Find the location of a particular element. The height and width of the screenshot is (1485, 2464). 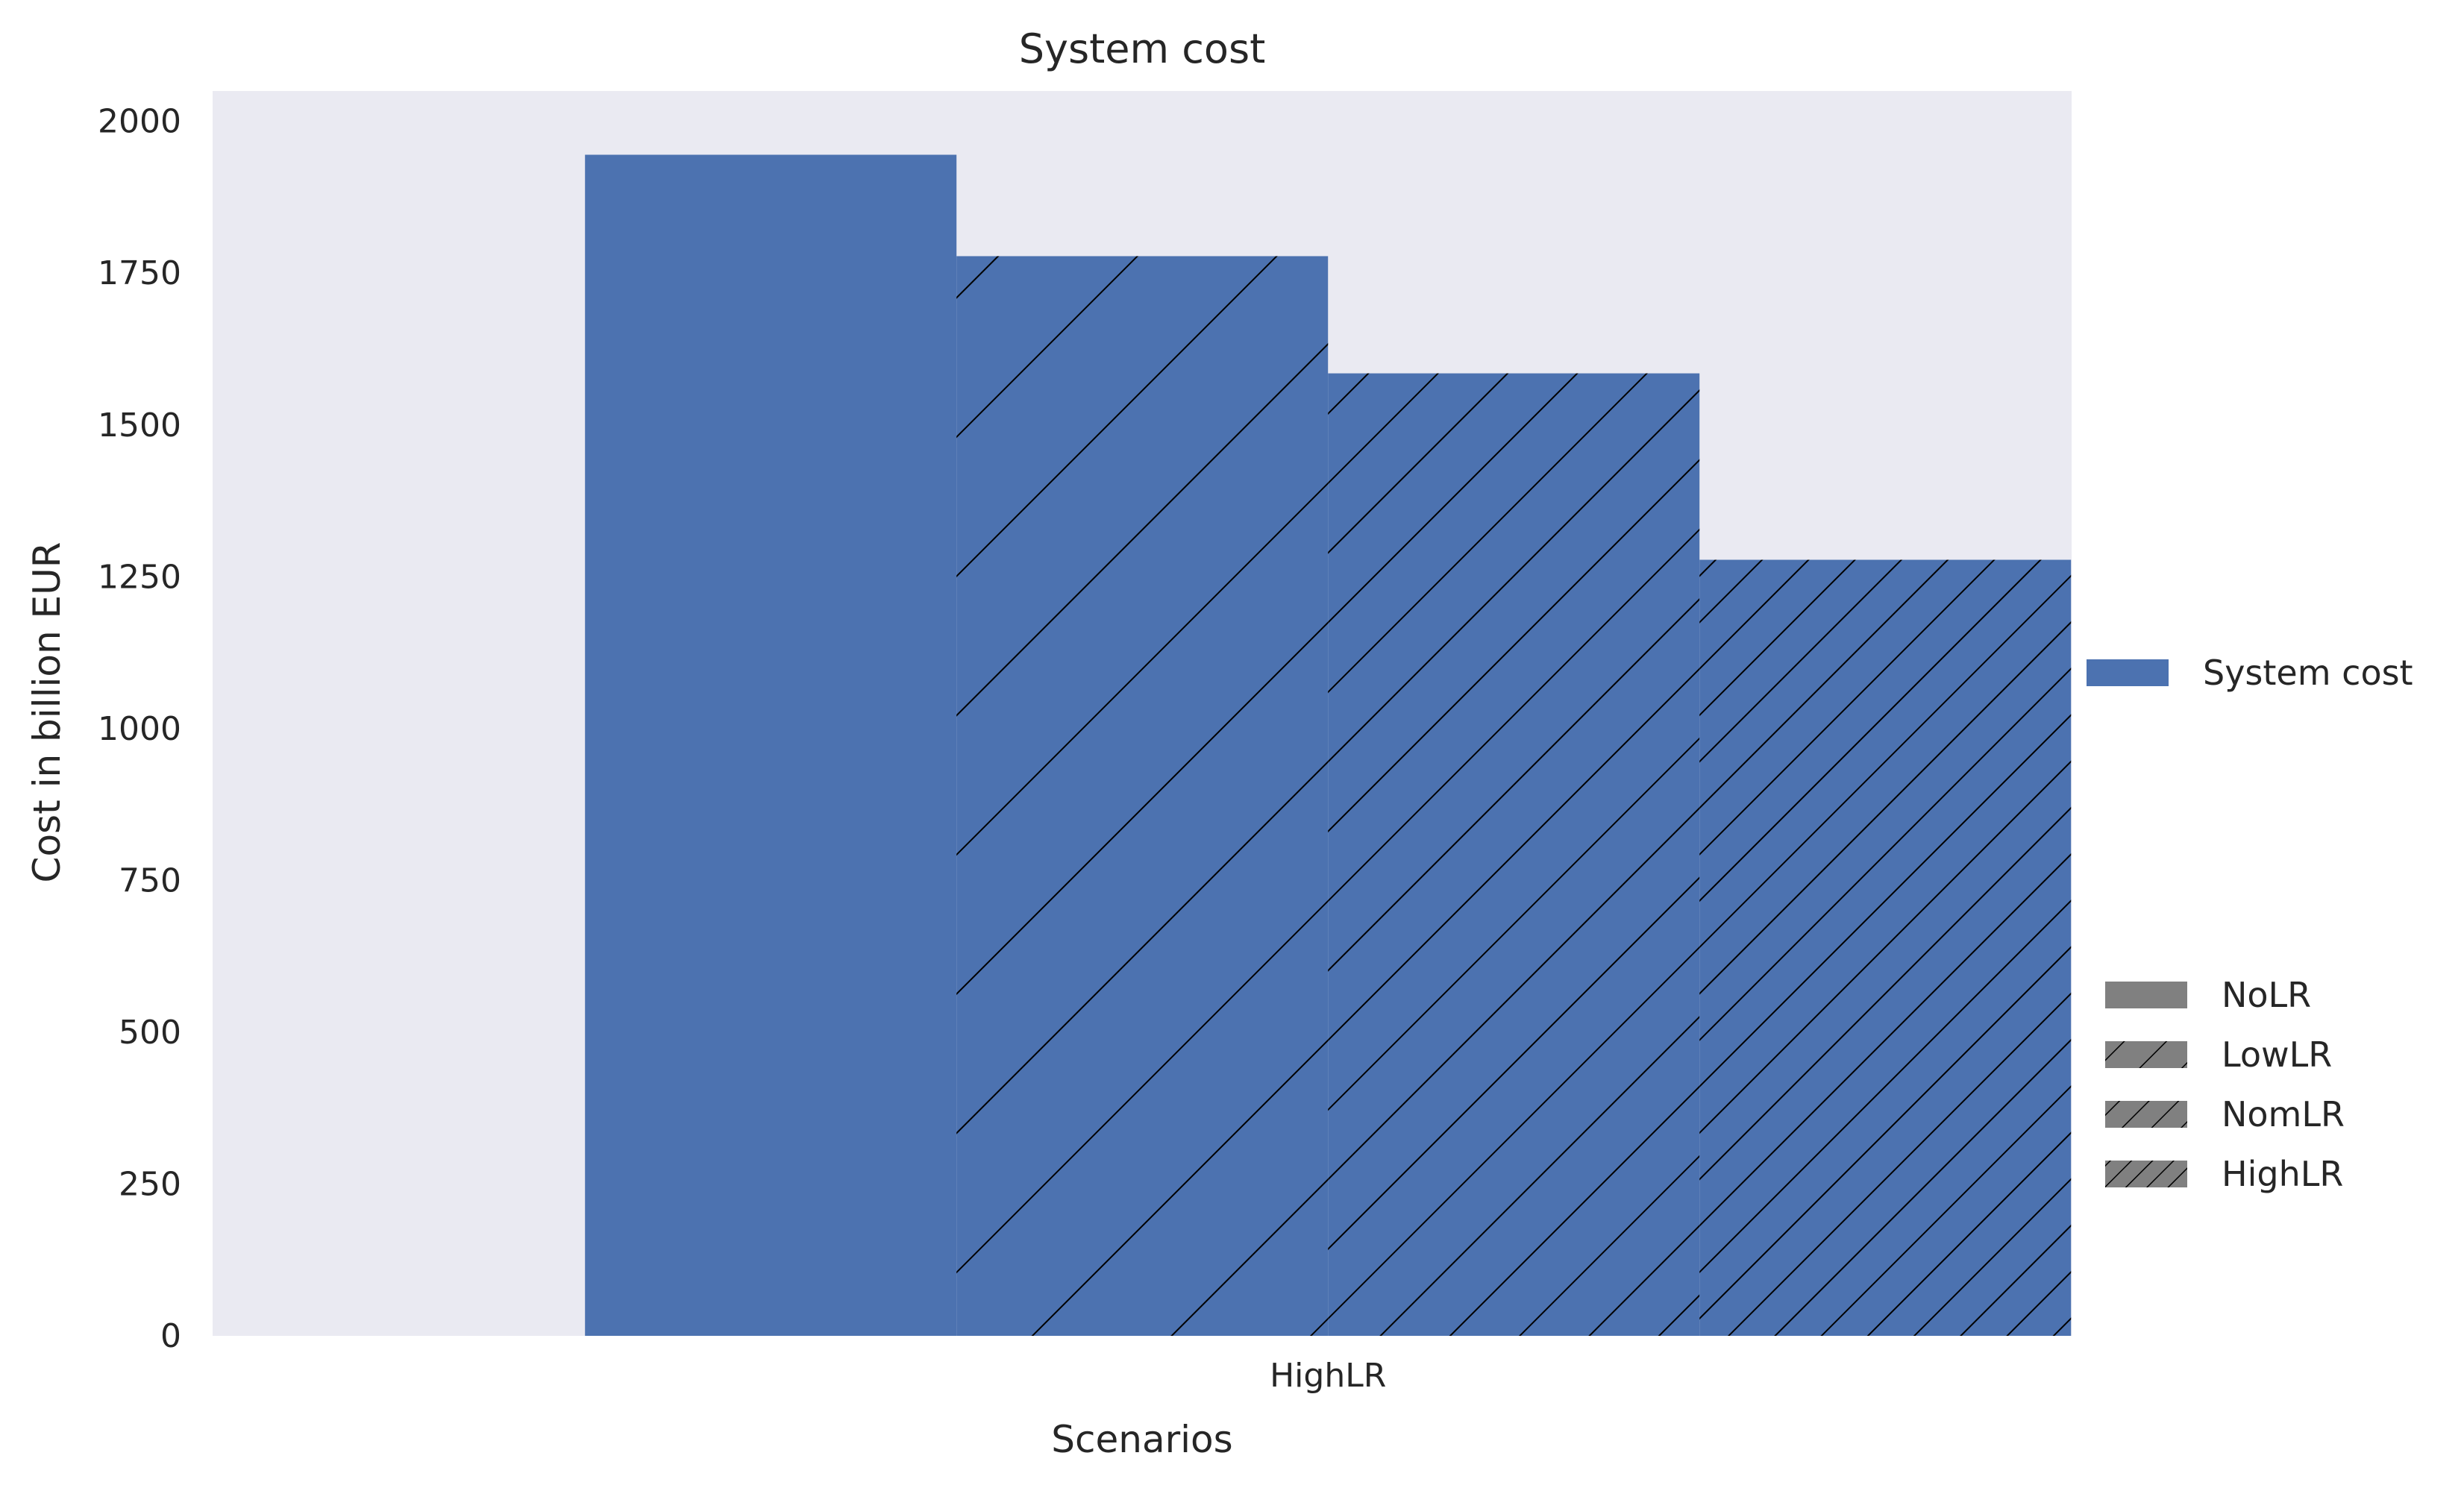

bar-hatch-nomlr is located at coordinates (1514, 855).